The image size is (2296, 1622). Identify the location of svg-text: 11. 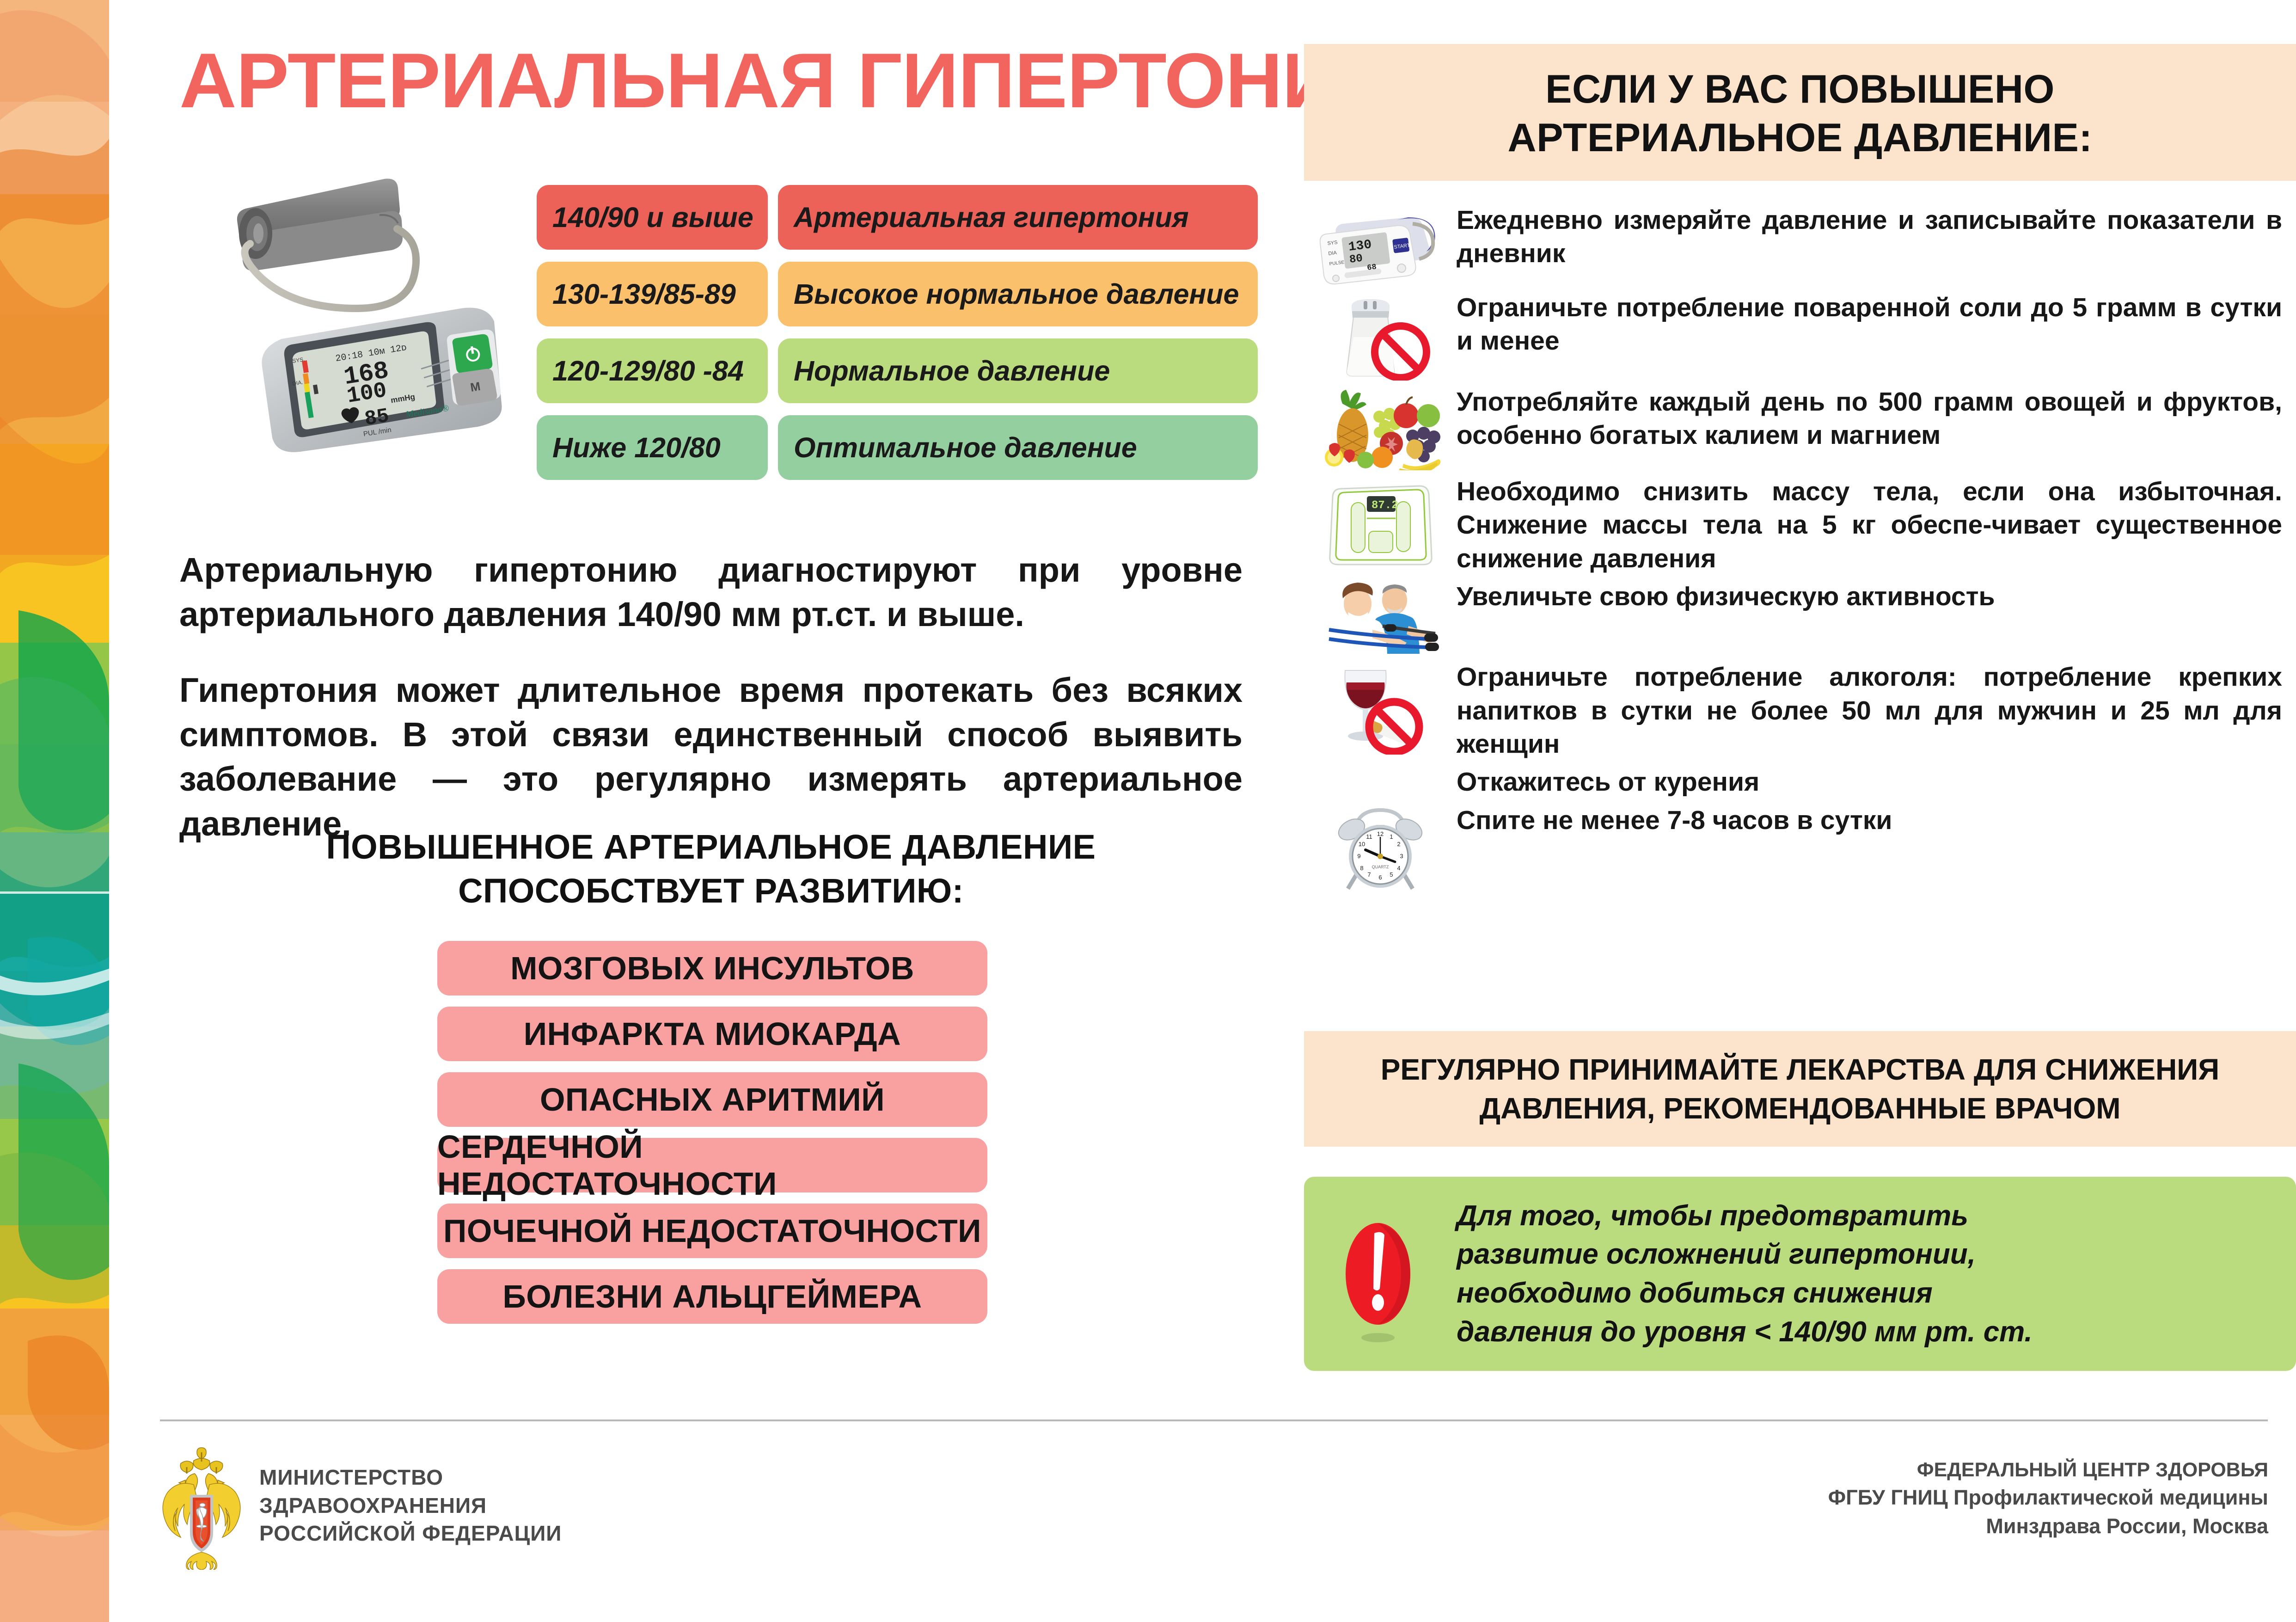
(1369, 837).